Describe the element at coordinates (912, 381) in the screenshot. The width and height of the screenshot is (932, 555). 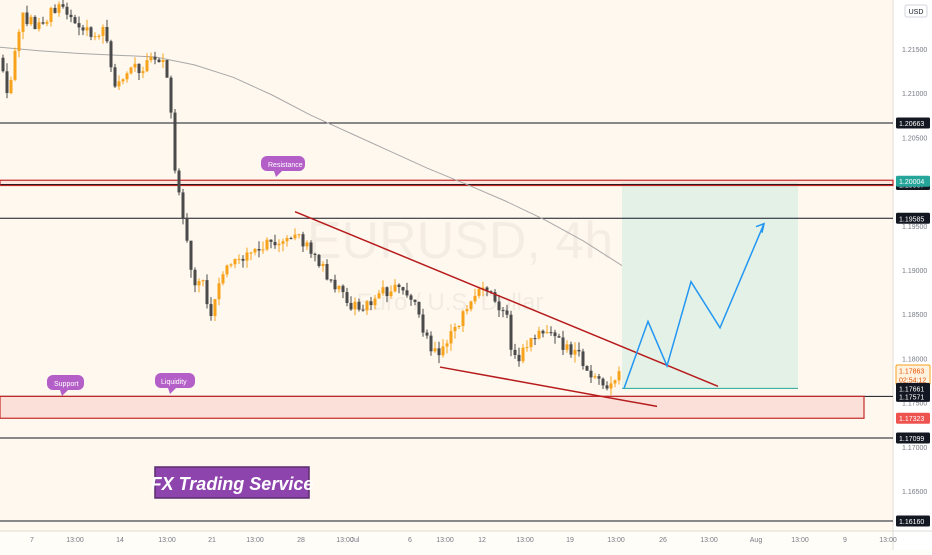
I see `candle-countdown-label: 02:54:12` at that location.